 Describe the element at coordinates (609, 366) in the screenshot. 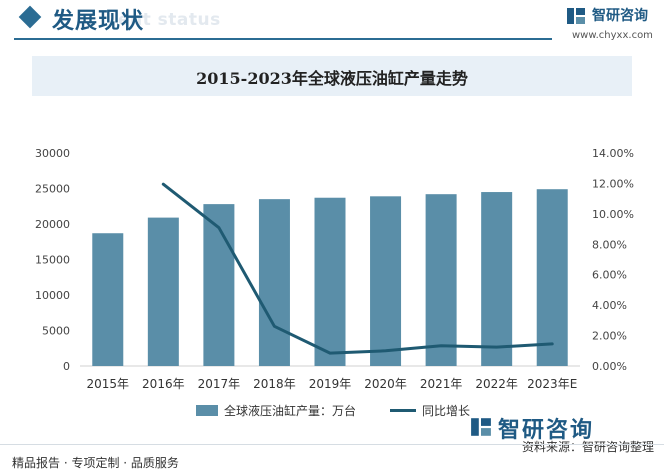

I see `y-right-tick-label: 0.00%` at that location.